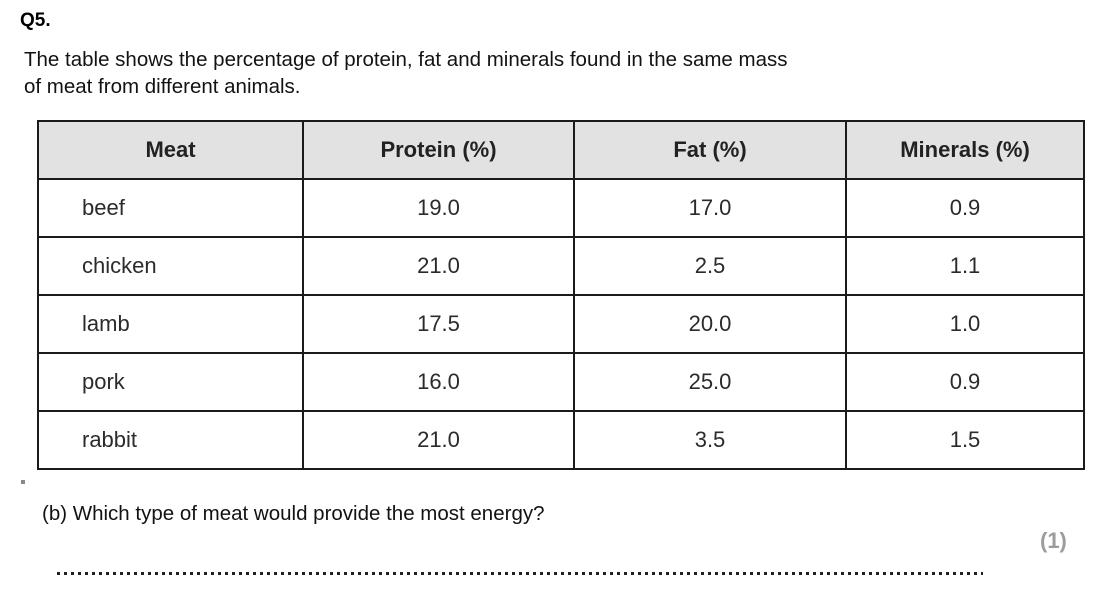  I want to click on scan-artifact-dot, so click(23, 482).